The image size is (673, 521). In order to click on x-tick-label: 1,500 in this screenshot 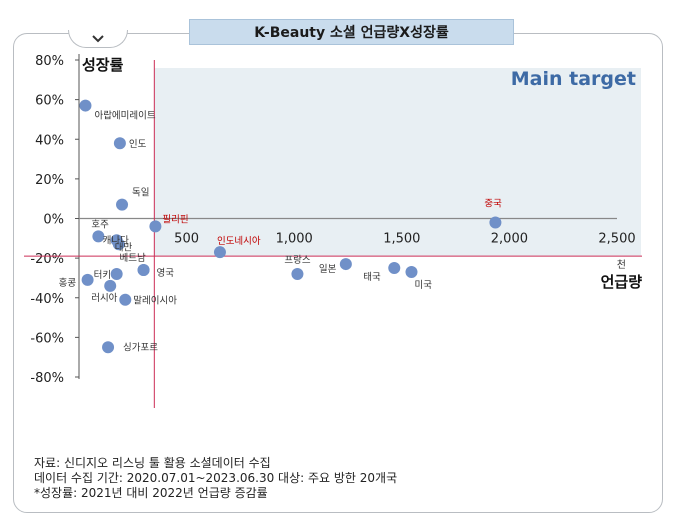, I will do `click(401, 239)`.